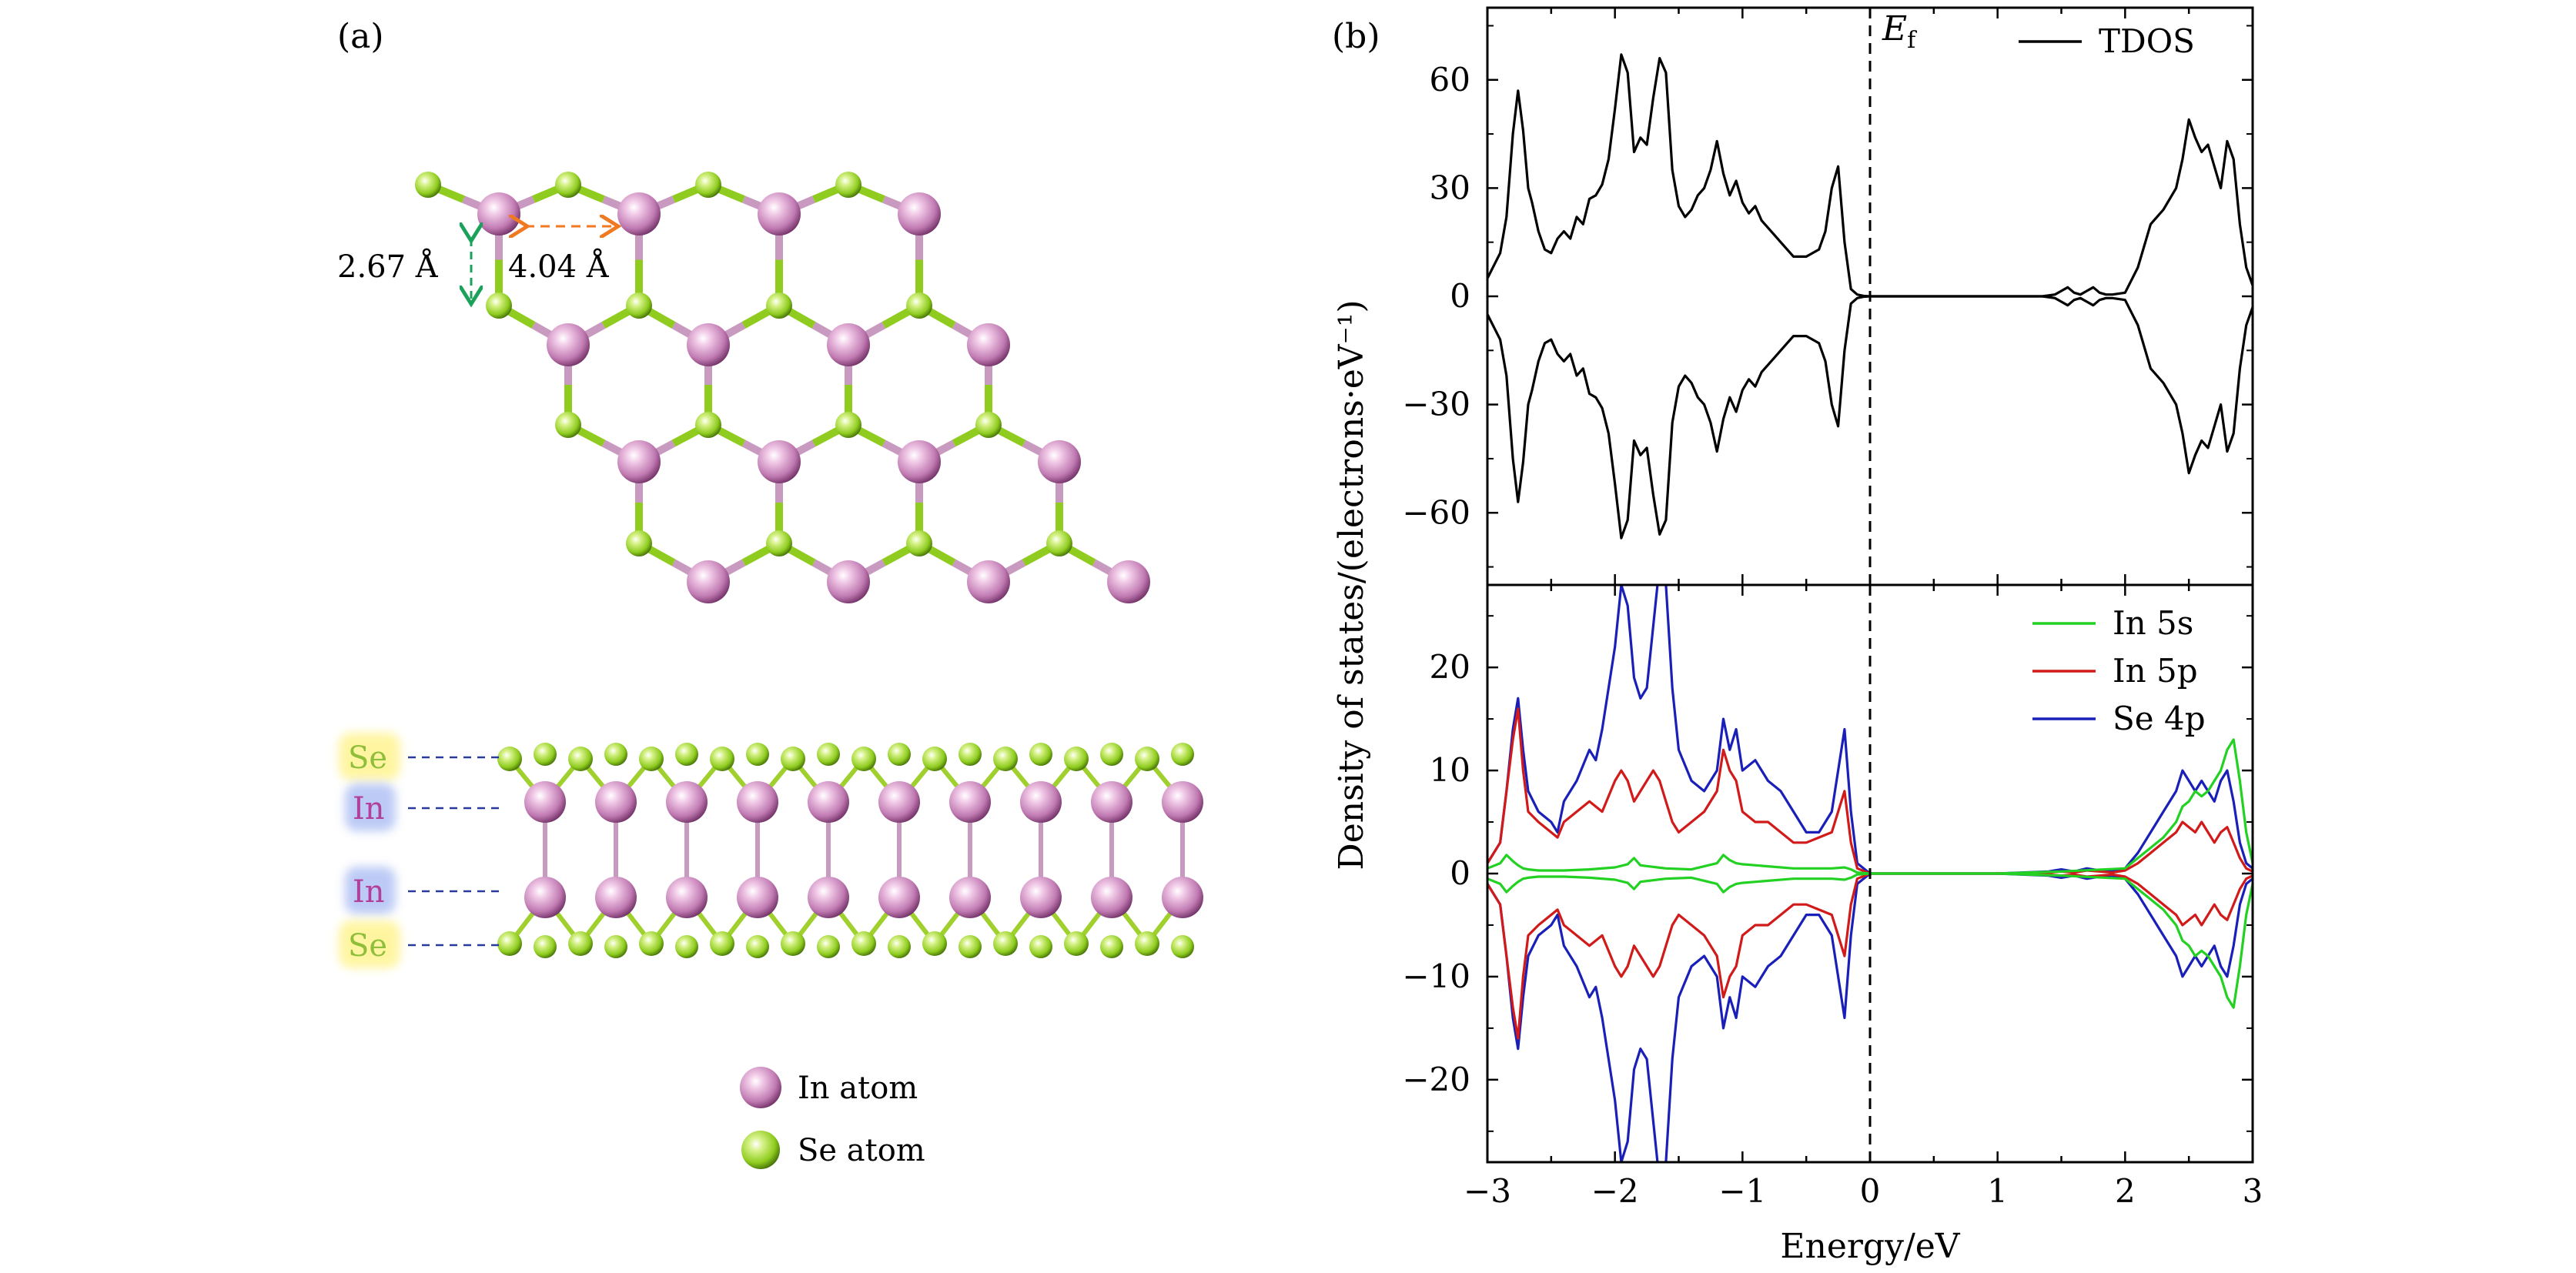 Image resolution: width=2576 pixels, height=1273 pixels. Describe the element at coordinates (1488, 1191) in the screenshot. I see `x-tick-label: −3` at that location.